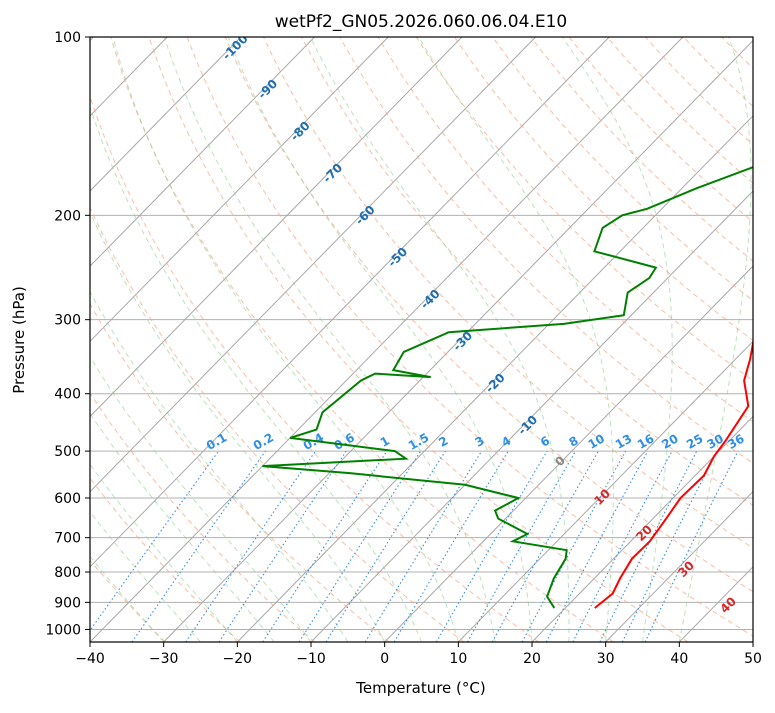 The width and height of the screenshot is (775, 713). What do you see at coordinates (606, 659) in the screenshot?
I see `x-tick-label: 30` at bounding box center [606, 659].